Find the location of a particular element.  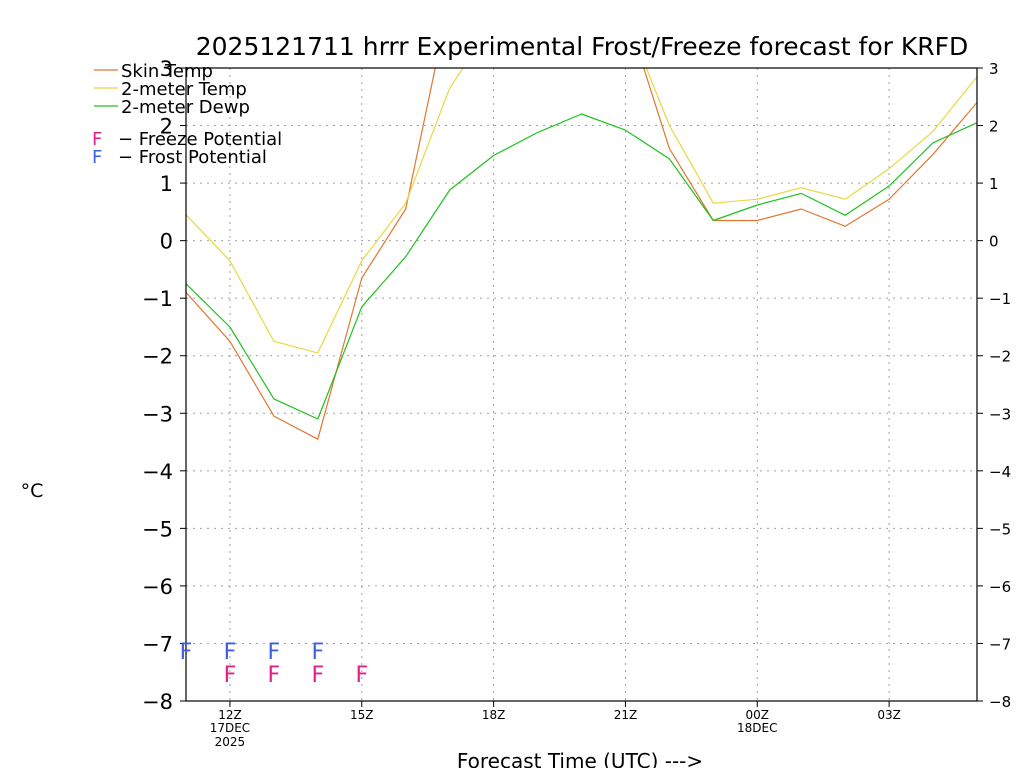

x-tick-date-label: 18DEC is located at coordinates (757, 728).